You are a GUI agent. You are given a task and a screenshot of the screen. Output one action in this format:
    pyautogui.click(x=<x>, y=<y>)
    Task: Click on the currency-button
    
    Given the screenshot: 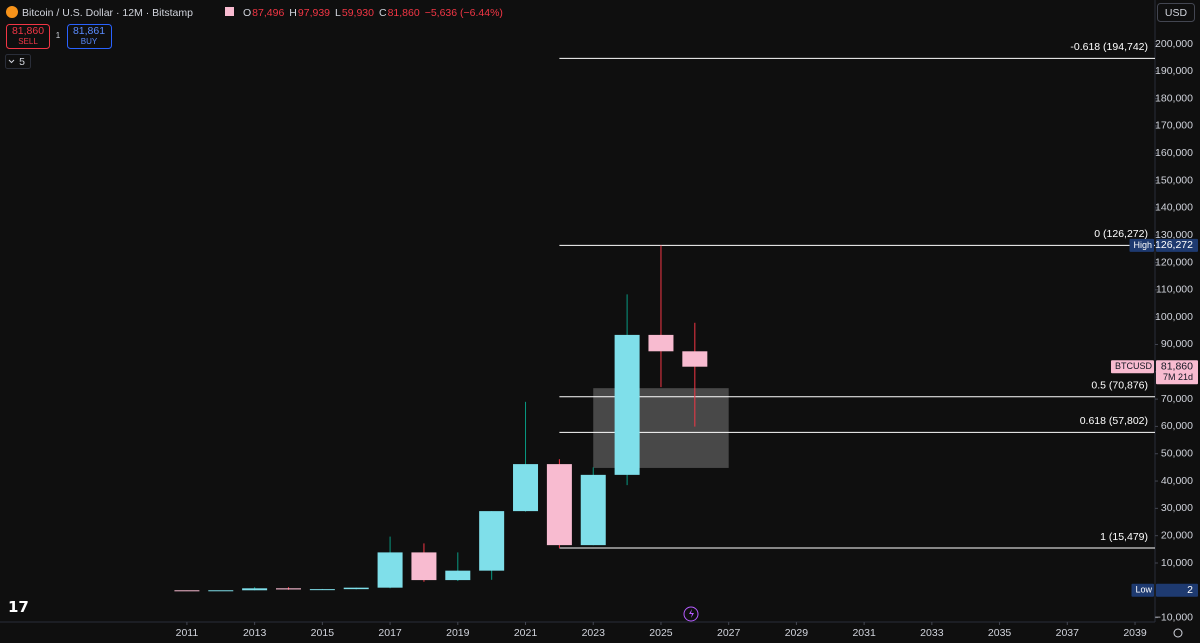 What is the action you would take?
    pyautogui.click(x=1176, y=12)
    